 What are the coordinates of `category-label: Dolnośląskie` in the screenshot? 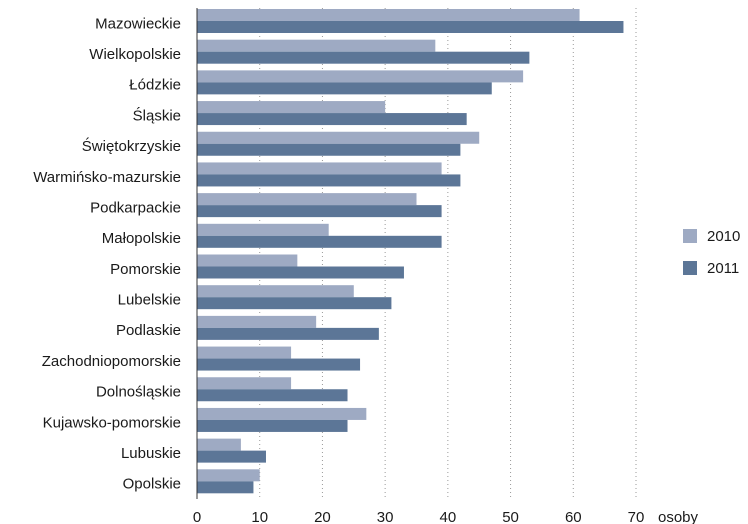 It's located at (138, 392).